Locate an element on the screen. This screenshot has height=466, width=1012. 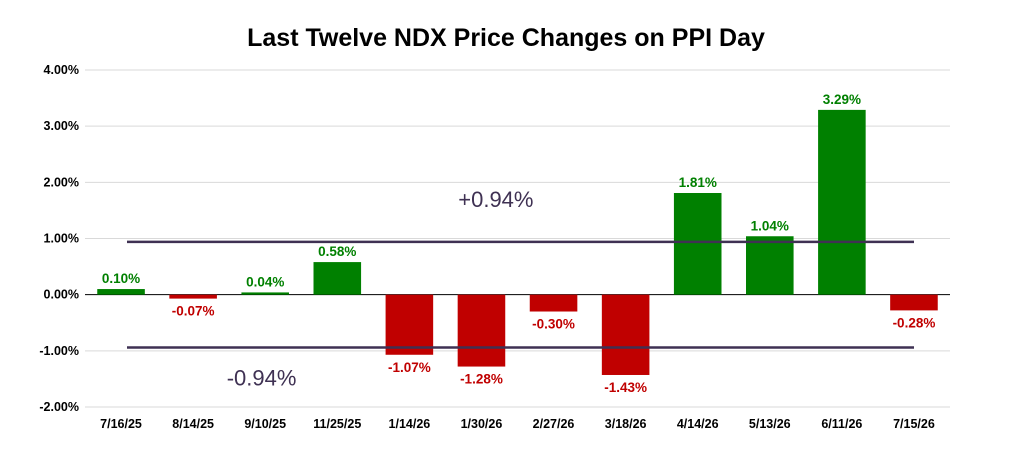
data-label: 3.29% is located at coordinates (842, 99).